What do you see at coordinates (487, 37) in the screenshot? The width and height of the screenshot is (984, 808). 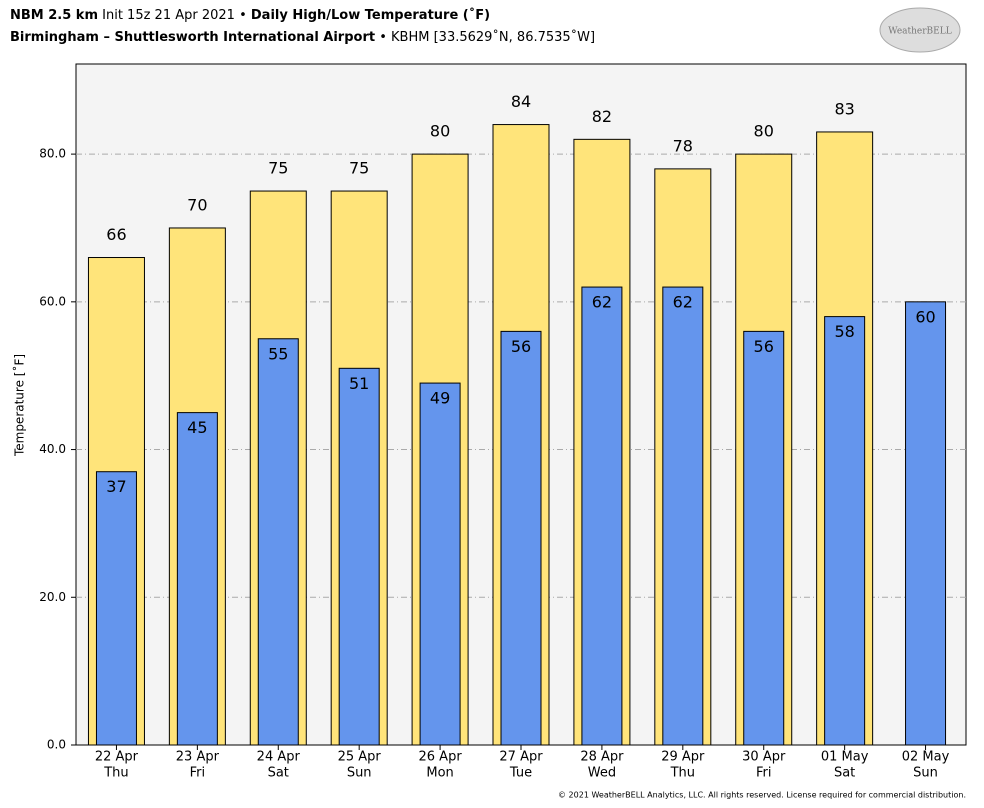 I see `station: • KBHM [33.5629˚N, 86.7535˚W]` at bounding box center [487, 37].